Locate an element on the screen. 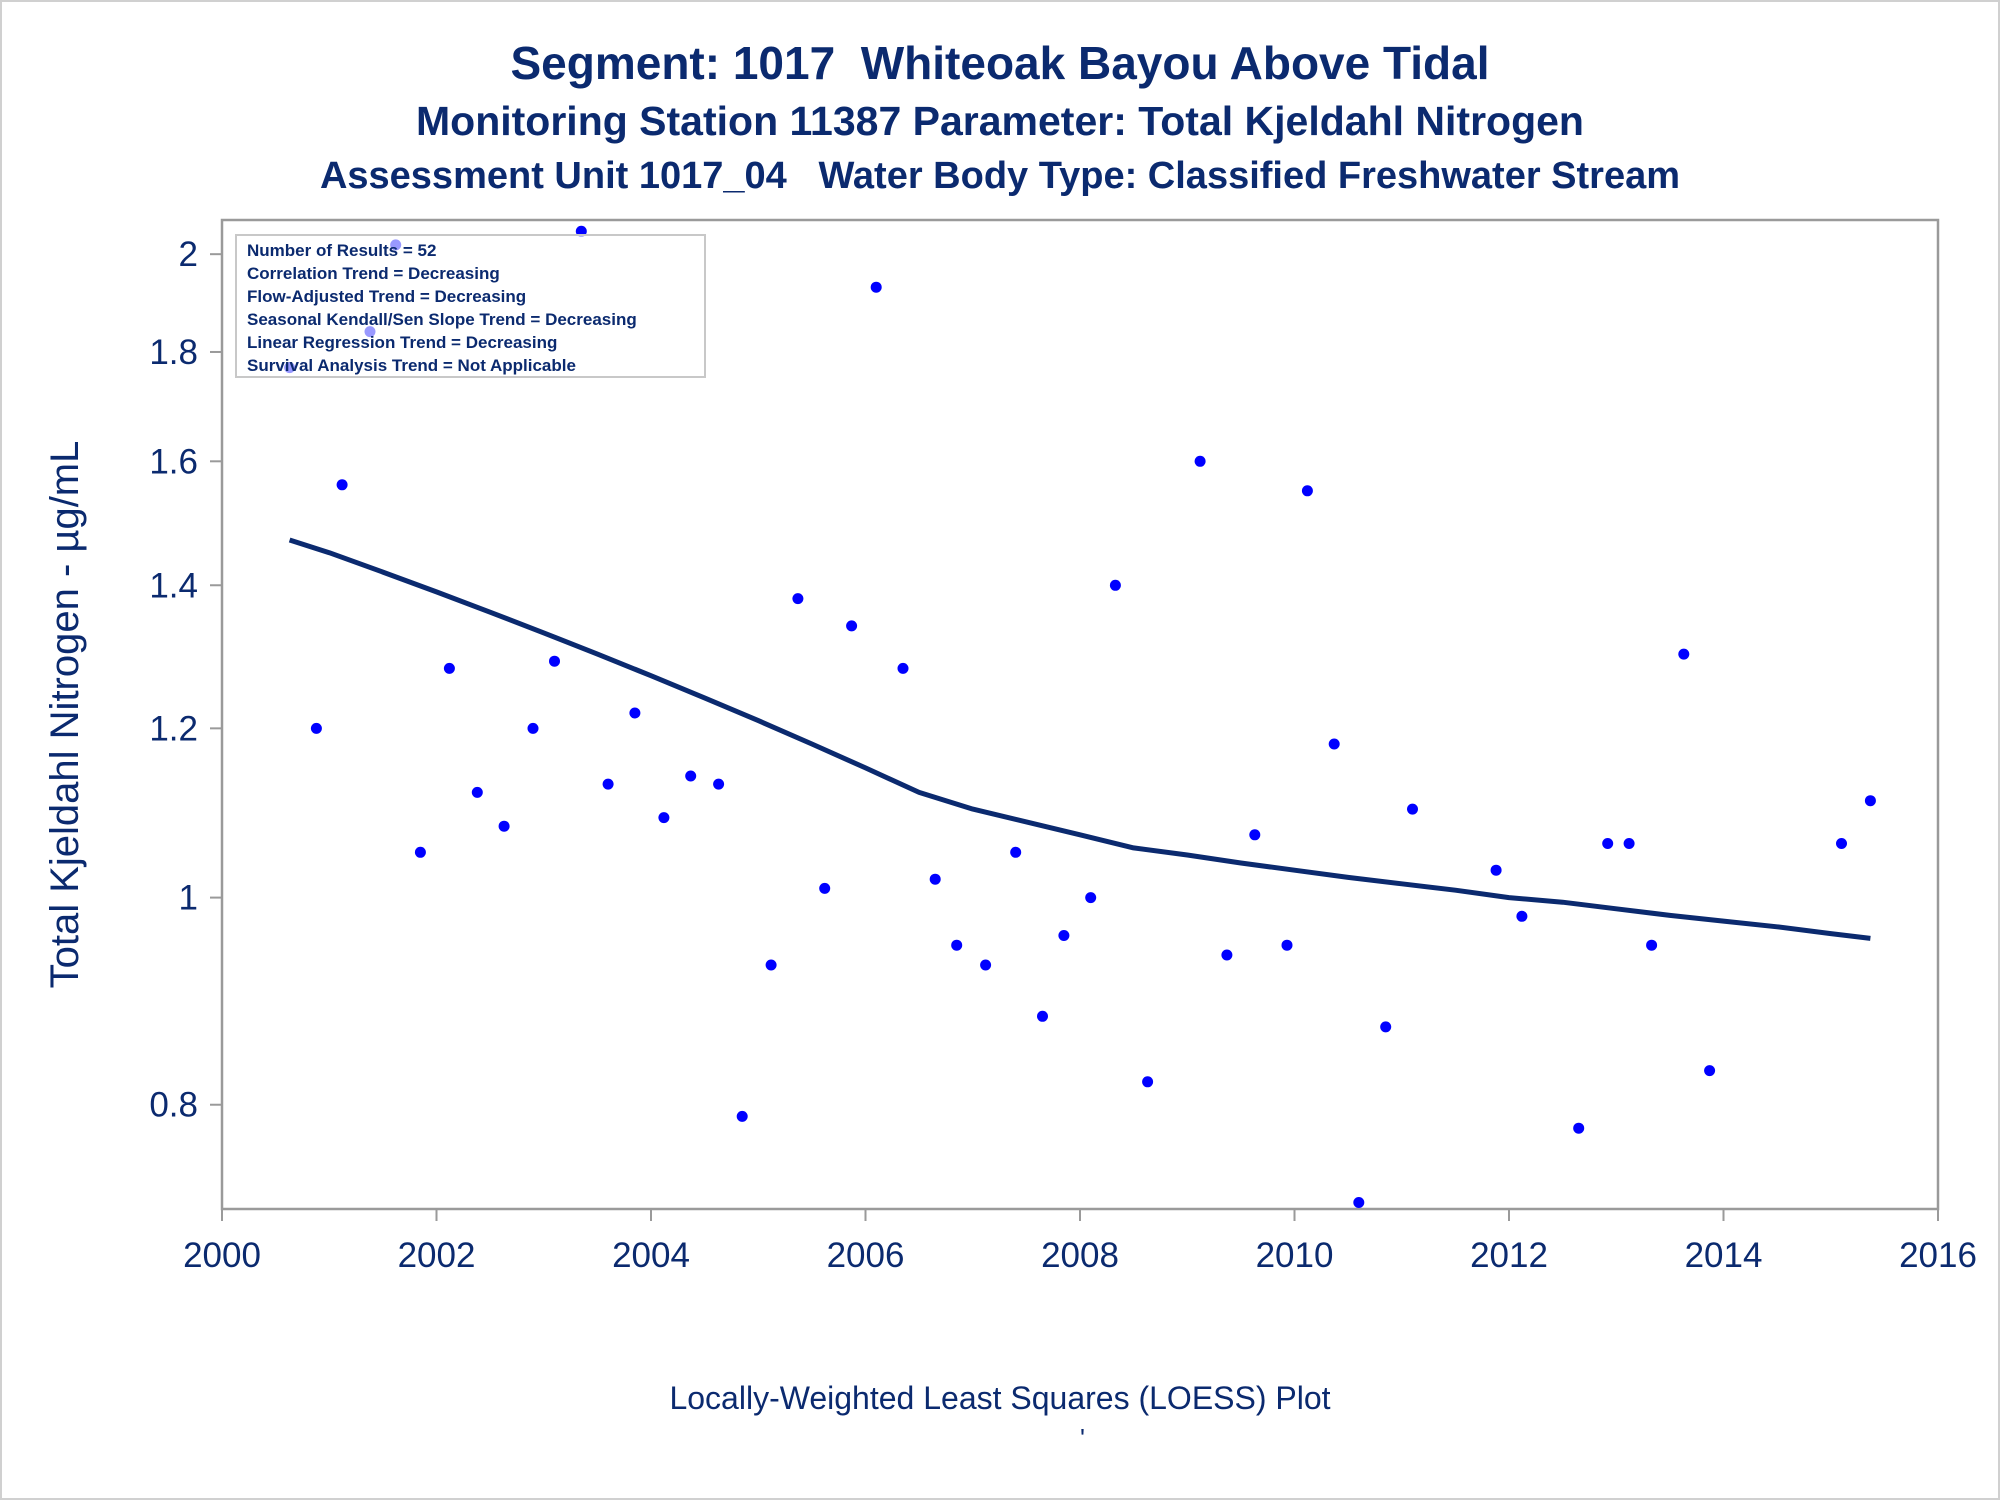 This screenshot has width=2000, height=1500. x-tick-label: 2002 is located at coordinates (437, 1255).